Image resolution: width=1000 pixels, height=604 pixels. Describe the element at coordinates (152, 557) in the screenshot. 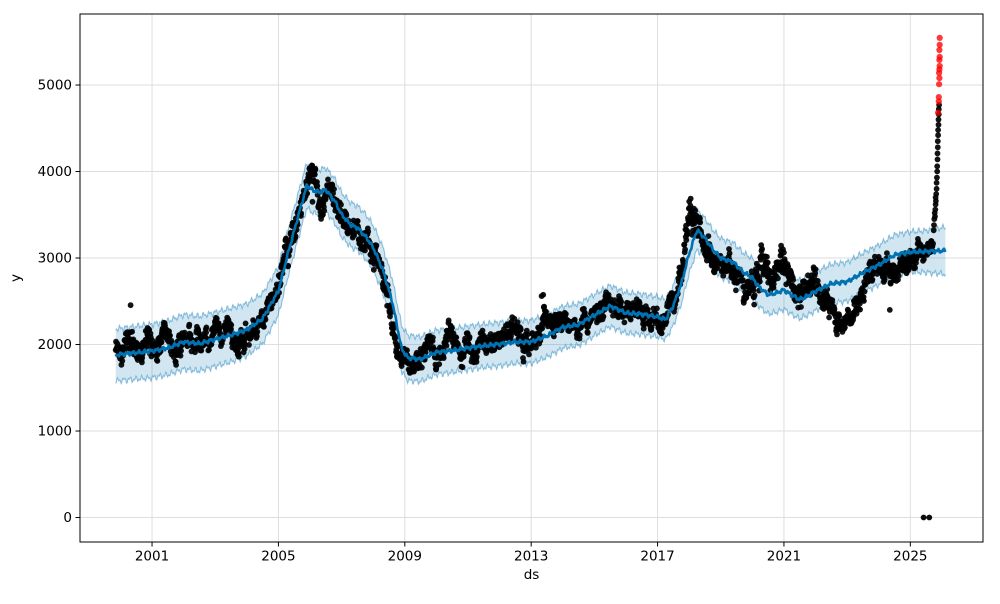

I see `x-tick-label: 2001` at that location.